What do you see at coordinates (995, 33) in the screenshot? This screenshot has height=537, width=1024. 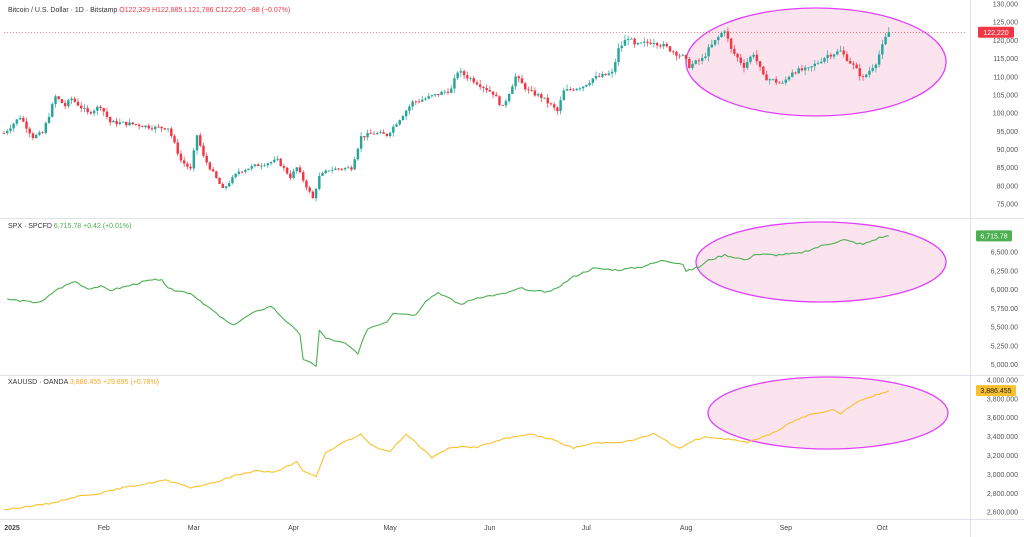 I see `price-badge-label: 122,220` at bounding box center [995, 33].